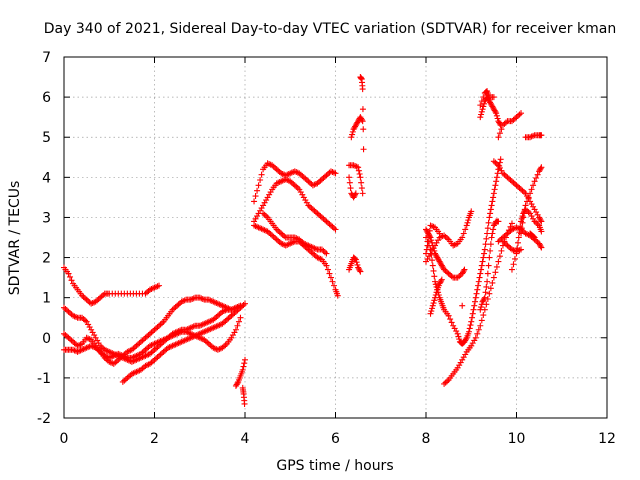 This screenshot has height=480, width=640. Describe the element at coordinates (46, 259) in the screenshot. I see `y-tick-label: 2` at that location.